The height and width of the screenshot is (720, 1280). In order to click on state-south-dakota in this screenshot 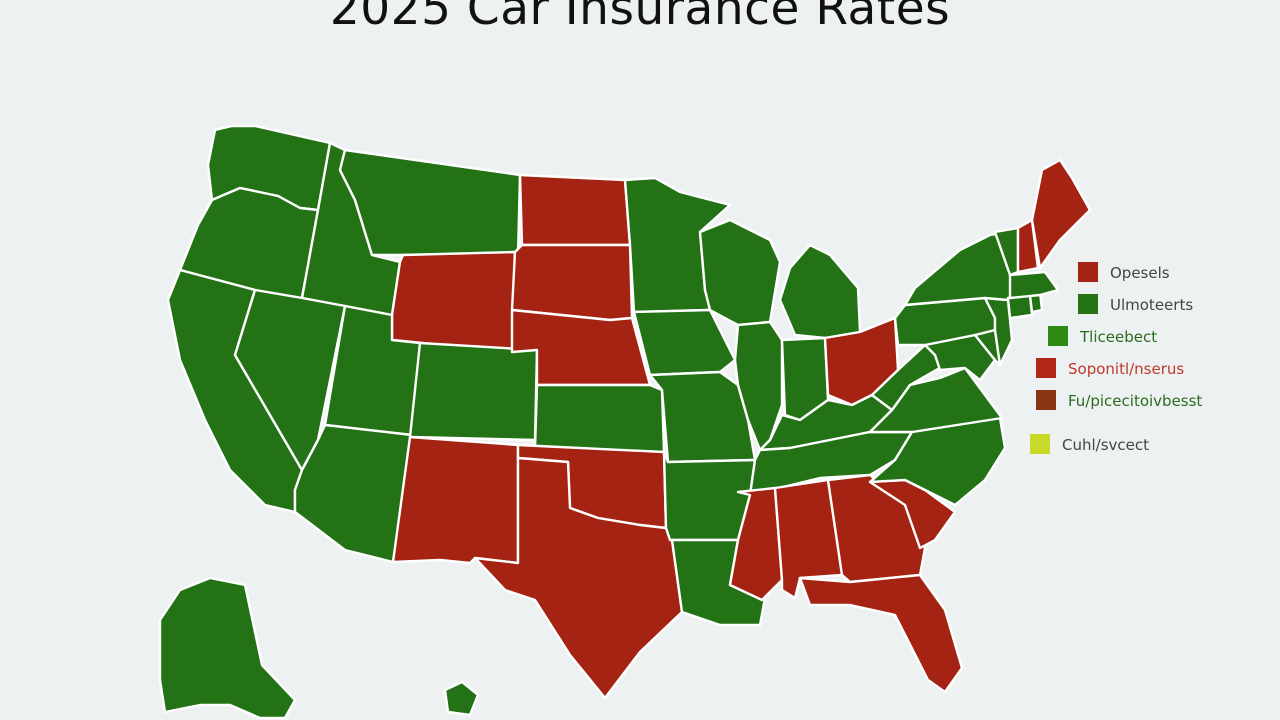, I will do `click(572, 282)`.